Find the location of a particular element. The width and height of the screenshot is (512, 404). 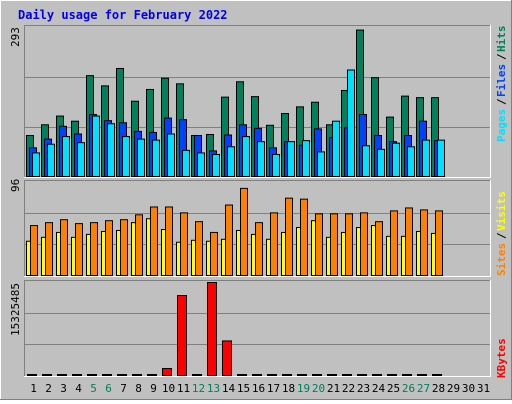

x-tick-label: 10 is located at coordinates (168, 388).